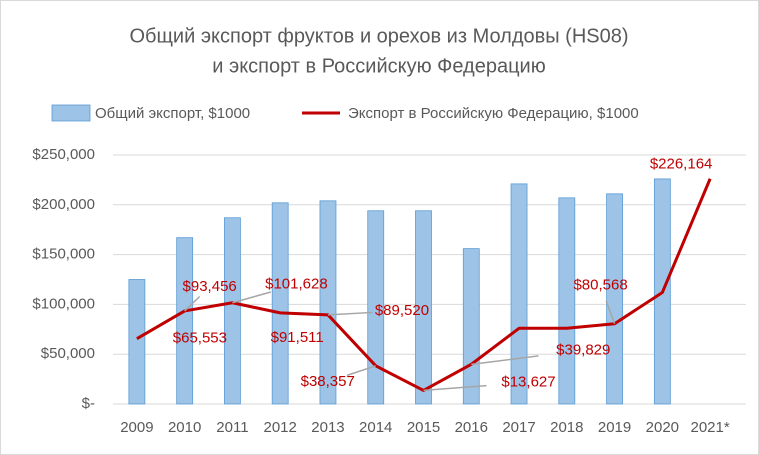  What do you see at coordinates (232, 427) in the screenshot?
I see `x-tick-label: 2011` at bounding box center [232, 427].